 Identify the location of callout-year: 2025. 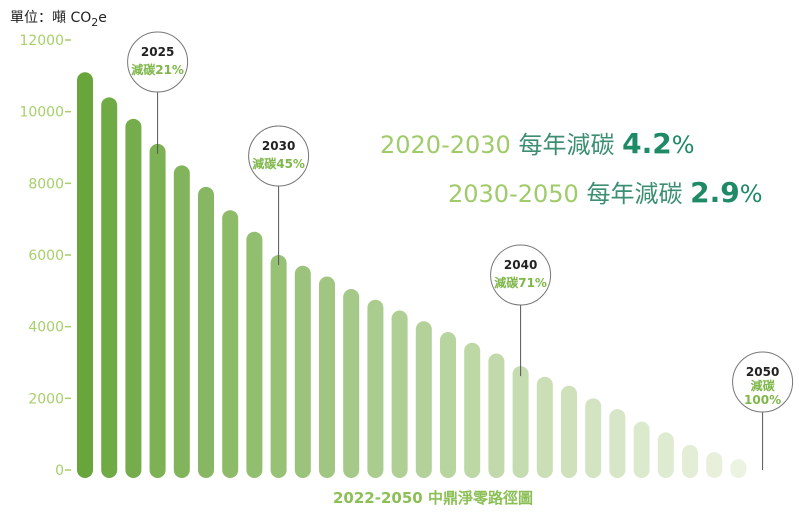
(157, 52).